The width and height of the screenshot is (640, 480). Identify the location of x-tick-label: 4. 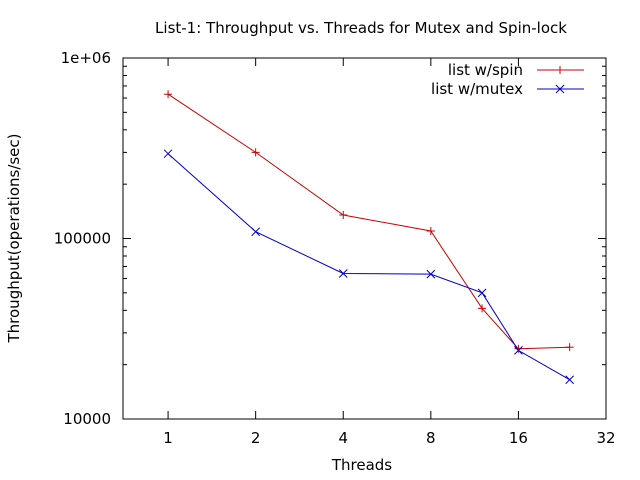
(343, 438).